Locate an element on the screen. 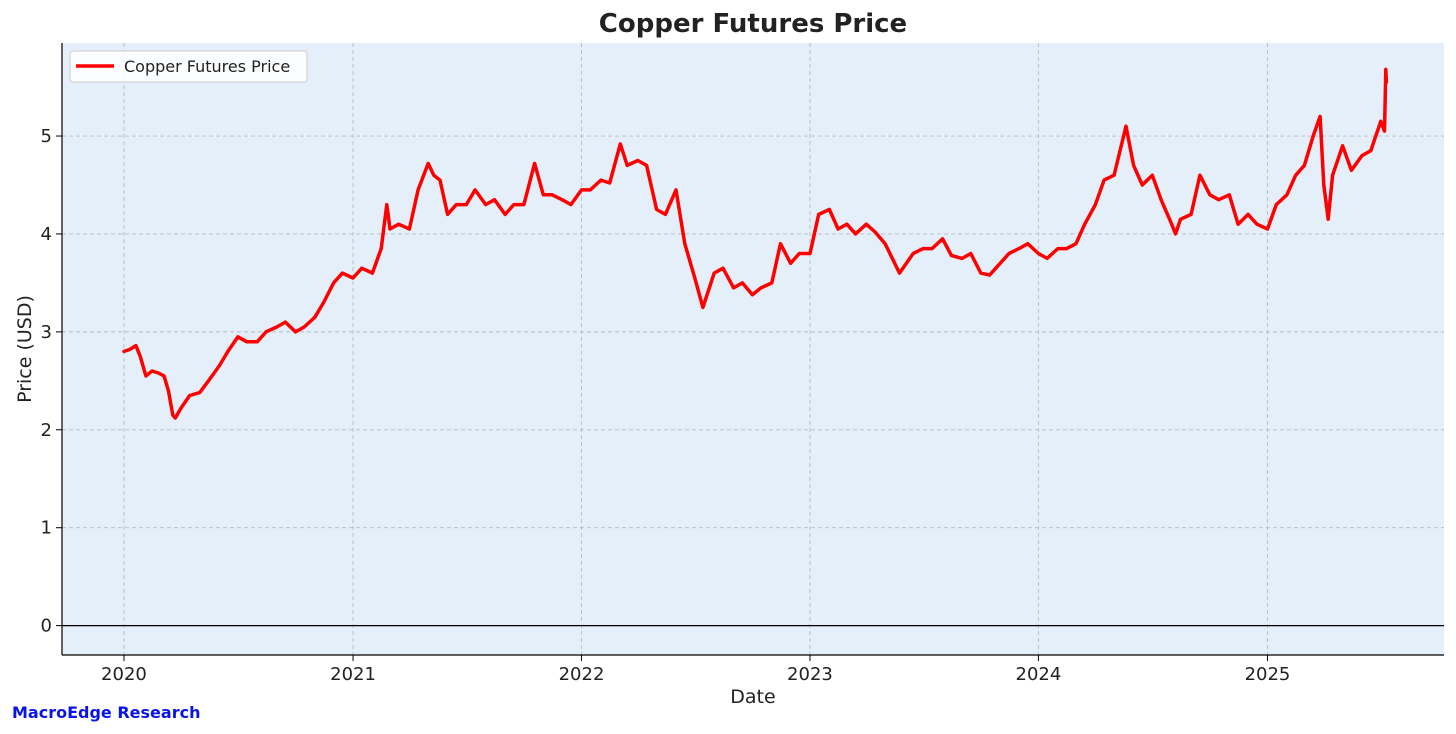  x-tick-label: 2020 is located at coordinates (124, 674).